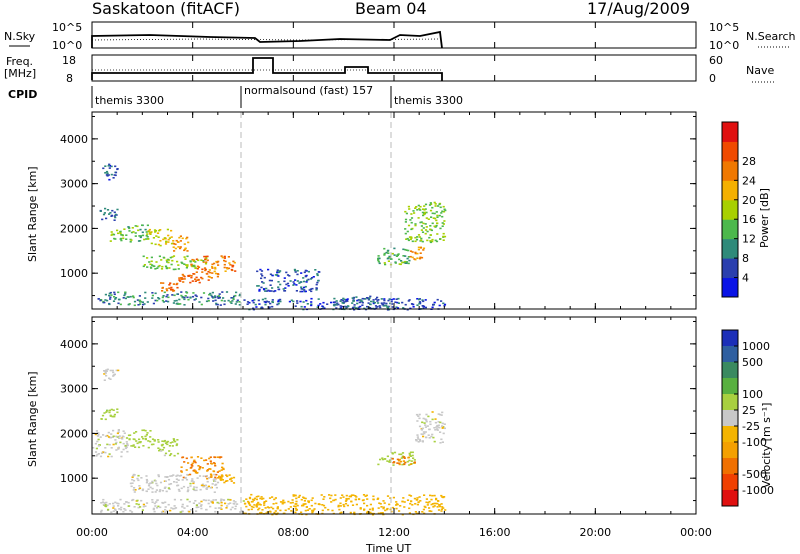  Describe the element at coordinates (712, 78) in the screenshot. I see `nave-tick-bottom: 0` at that location.